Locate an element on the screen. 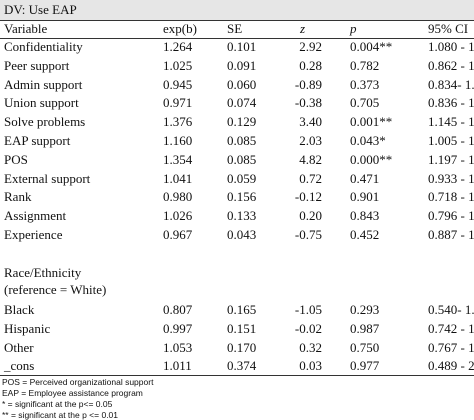  se-cell: 0.129 is located at coordinates (242, 122).